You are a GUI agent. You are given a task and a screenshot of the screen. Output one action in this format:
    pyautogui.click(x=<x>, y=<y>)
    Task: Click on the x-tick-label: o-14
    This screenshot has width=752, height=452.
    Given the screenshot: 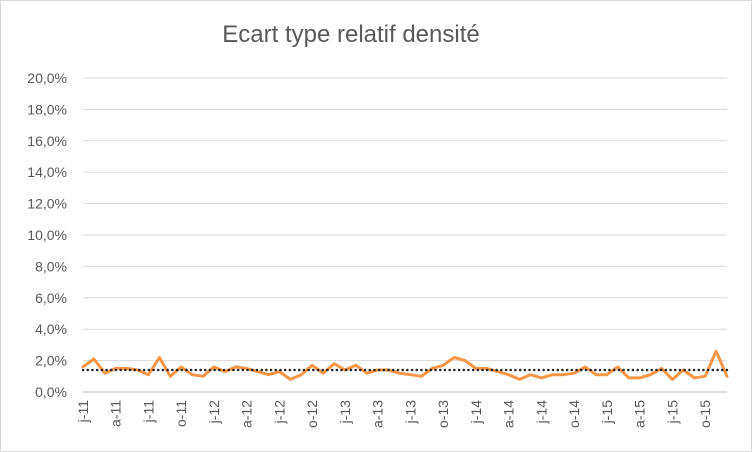 What is the action you would take?
    pyautogui.click(x=574, y=414)
    